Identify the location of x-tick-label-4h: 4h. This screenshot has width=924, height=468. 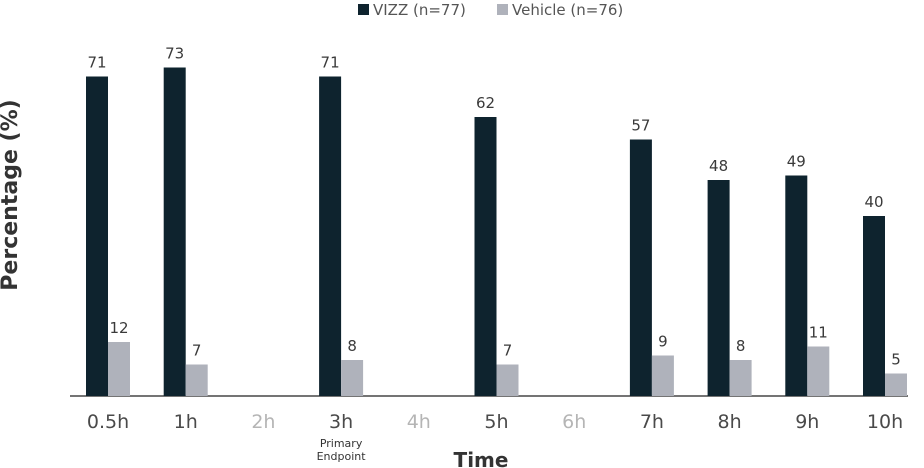
(419, 422).